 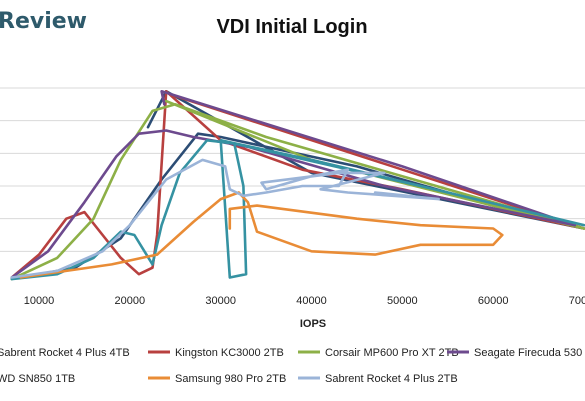 I want to click on x-tick-label: 70000, so click(x=577, y=301).